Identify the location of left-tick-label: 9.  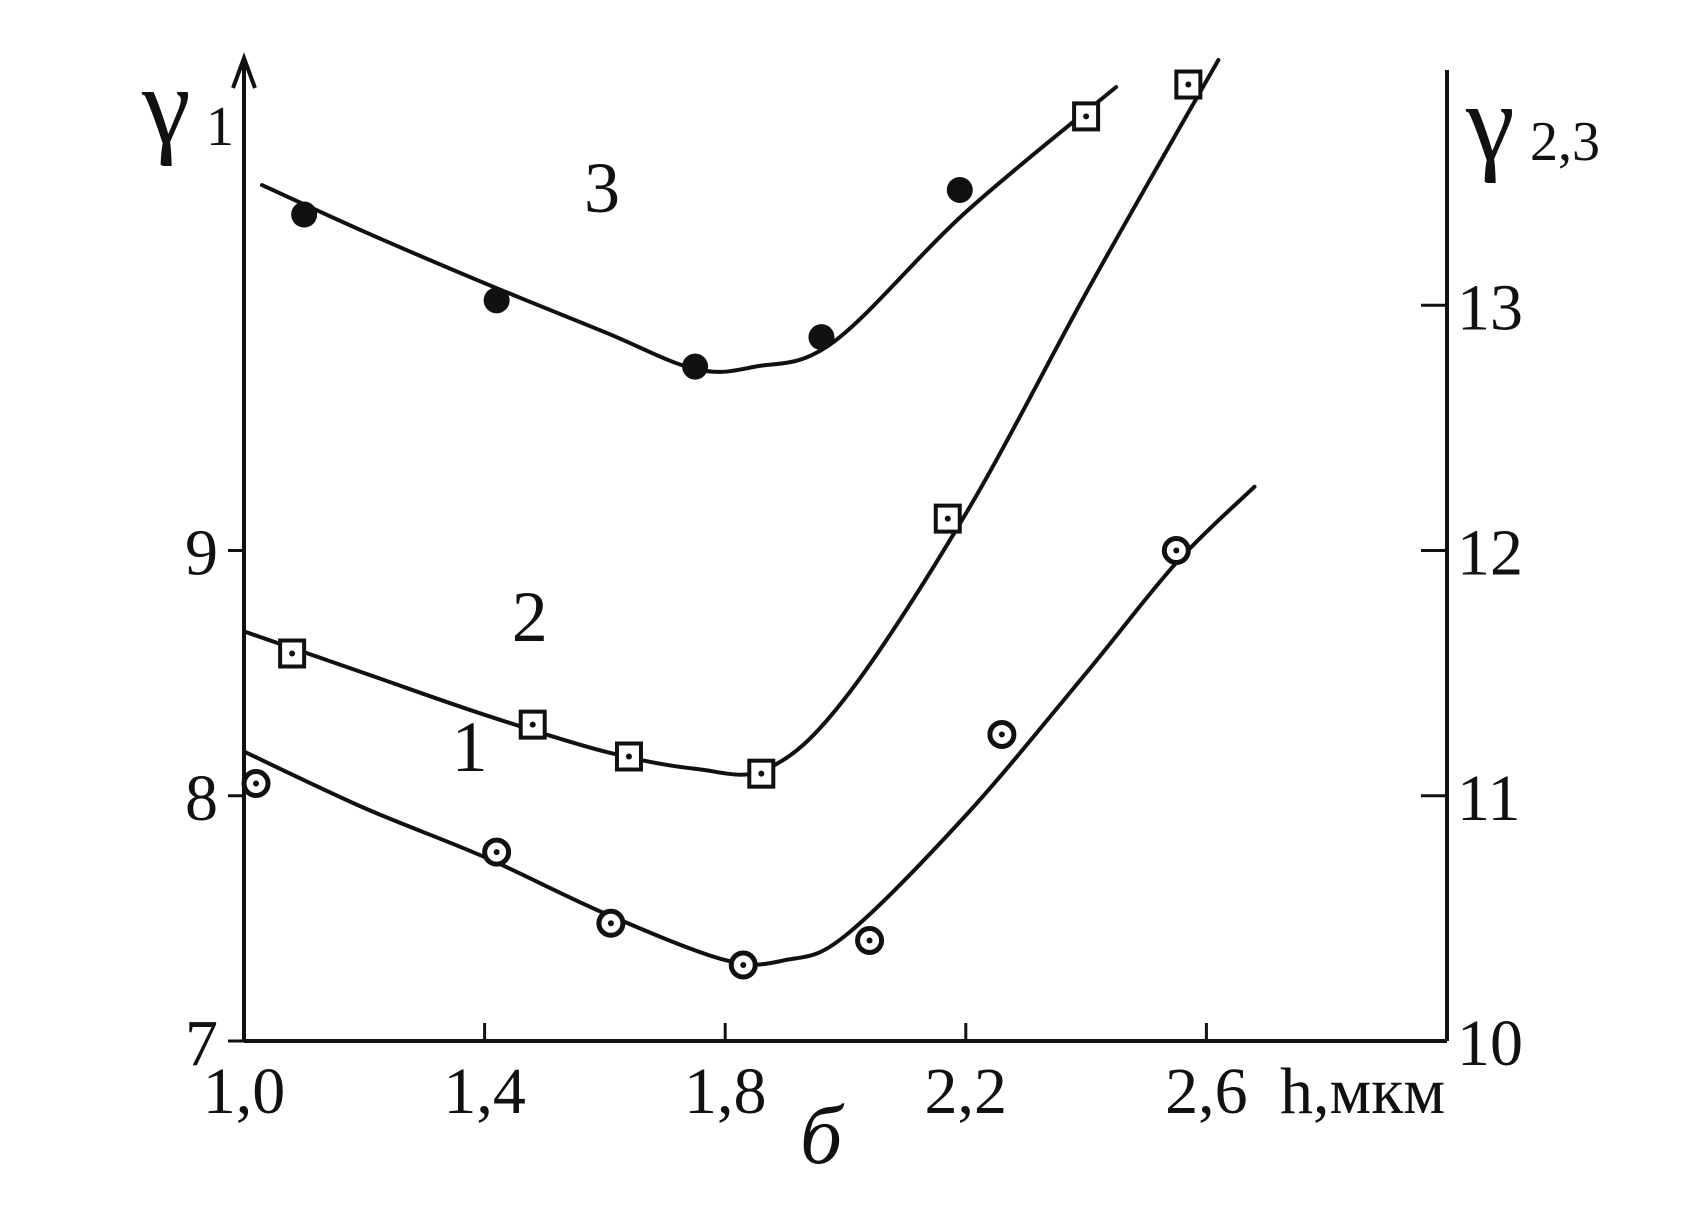
(201, 553).